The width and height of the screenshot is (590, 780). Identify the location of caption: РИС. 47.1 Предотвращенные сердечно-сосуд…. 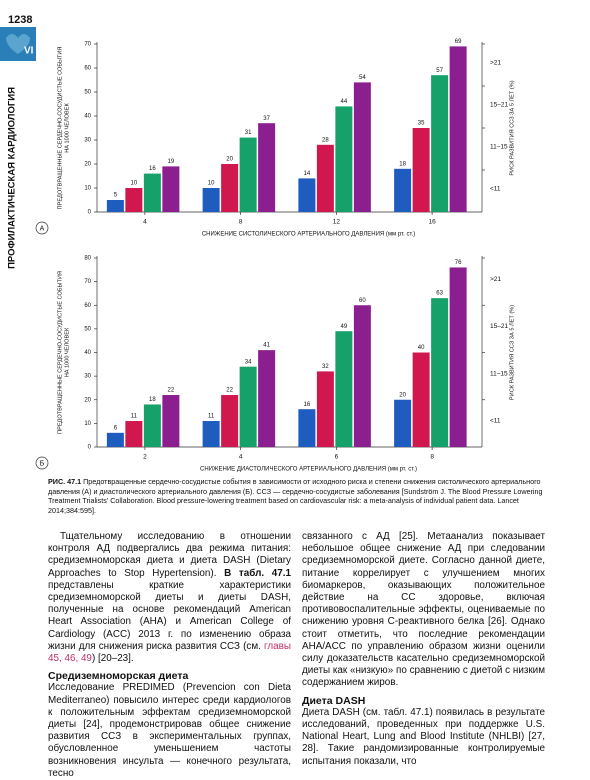
(297, 496).